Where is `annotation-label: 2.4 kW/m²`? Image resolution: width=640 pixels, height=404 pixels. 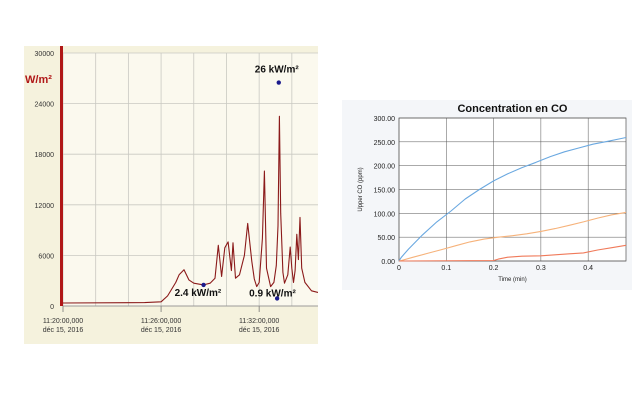 annotation-label: 2.4 kW/m² is located at coordinates (198, 293).